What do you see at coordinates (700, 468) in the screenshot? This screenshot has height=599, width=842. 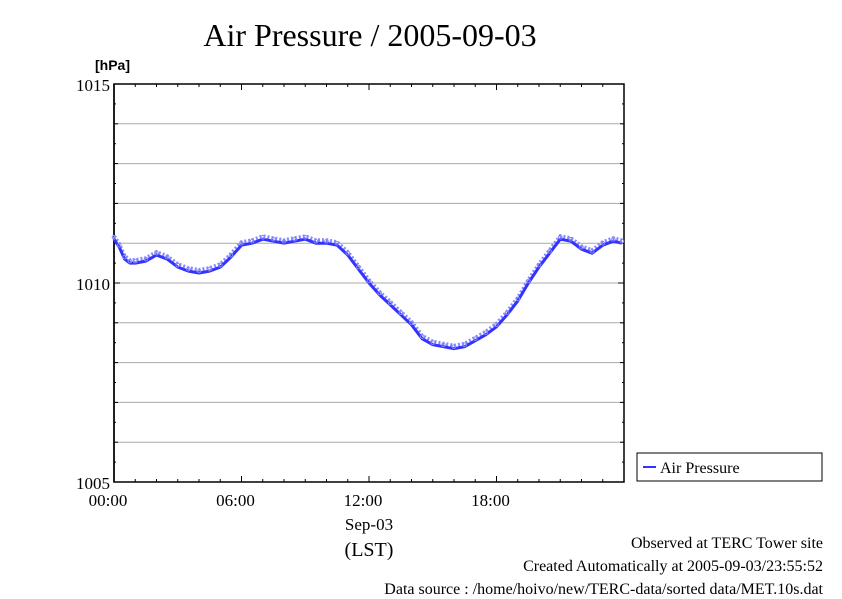 I see `legend-label-air-pressure: Air Pressure` at bounding box center [700, 468].